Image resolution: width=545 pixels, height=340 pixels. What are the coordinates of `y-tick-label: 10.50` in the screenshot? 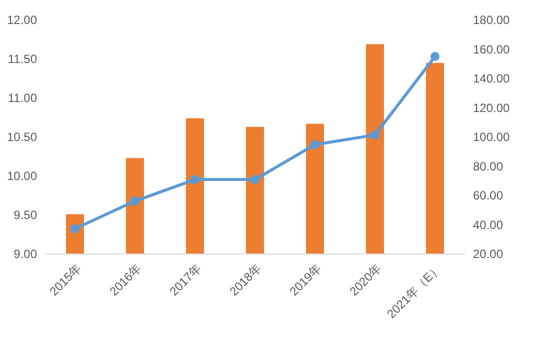 It's located at (22, 137).